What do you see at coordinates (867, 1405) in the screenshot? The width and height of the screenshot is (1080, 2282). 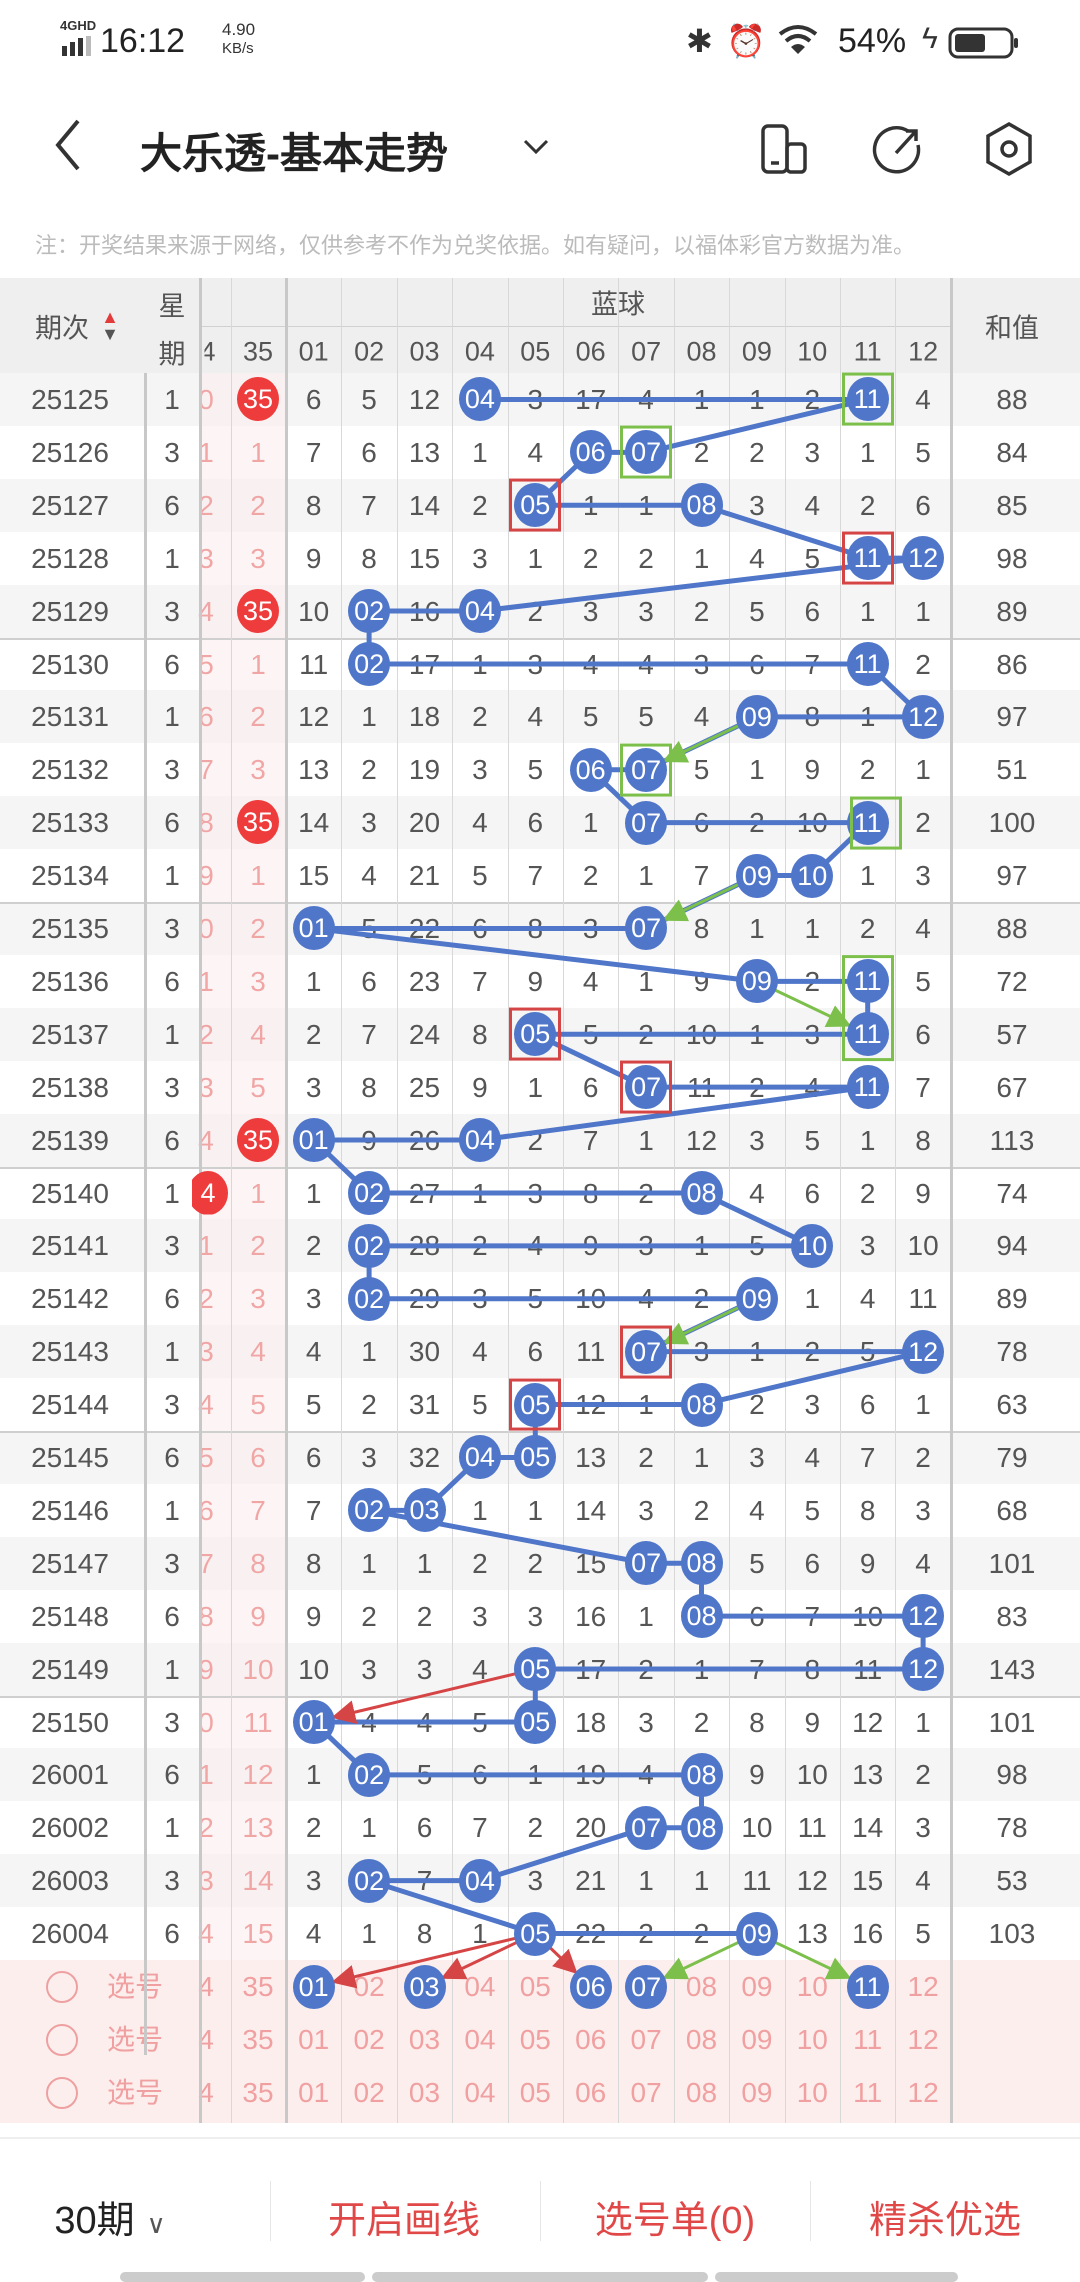 I see `miss-value: 6` at bounding box center [867, 1405].